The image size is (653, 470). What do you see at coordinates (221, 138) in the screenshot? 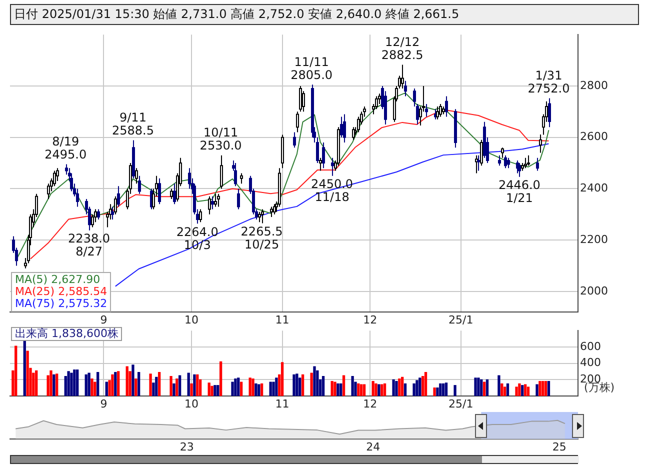
I see `annotation: 10/11 2530.0` at bounding box center [221, 138].